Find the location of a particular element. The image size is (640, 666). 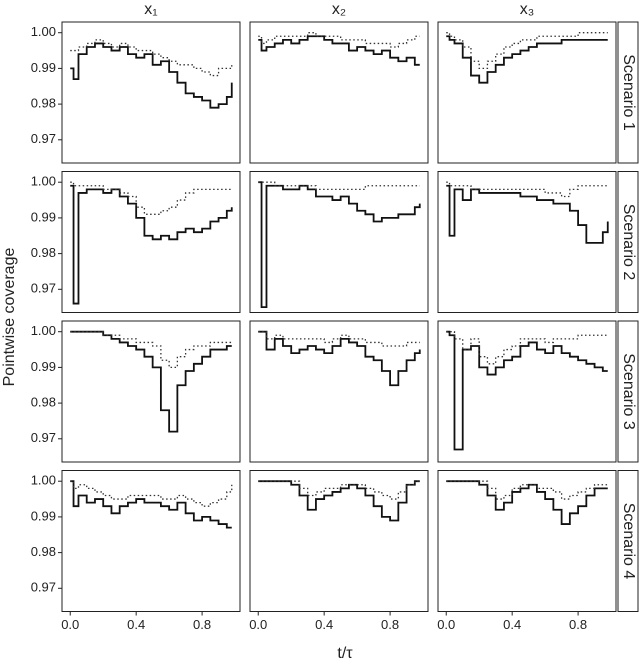

row-label: Scenario 2 is located at coordinates (628, 242).